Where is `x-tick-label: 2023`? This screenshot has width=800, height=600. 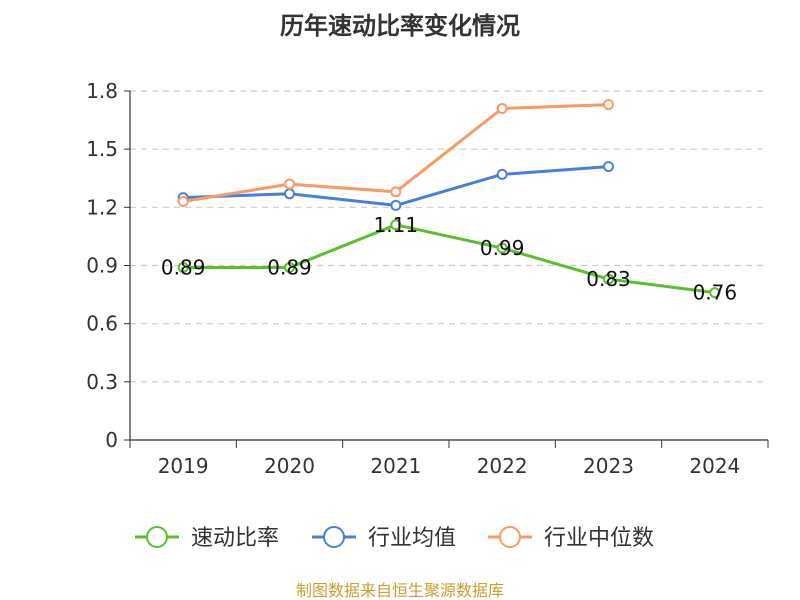 x-tick-label: 2023 is located at coordinates (608, 466).